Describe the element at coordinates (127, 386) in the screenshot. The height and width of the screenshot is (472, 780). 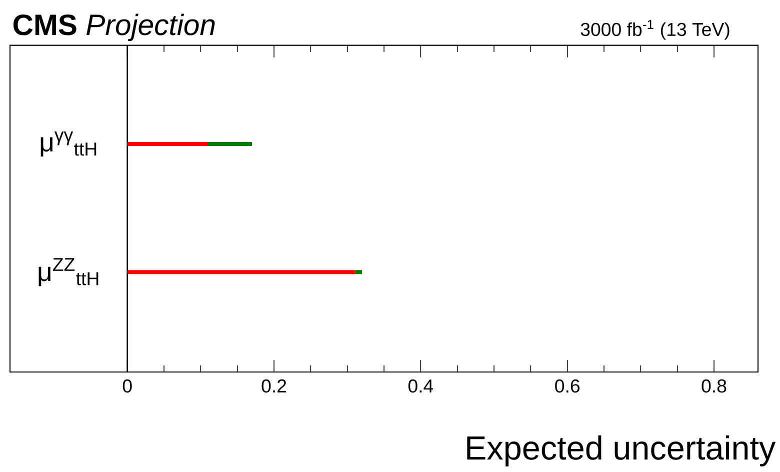
I see `x-tick-label: 0` at that location.